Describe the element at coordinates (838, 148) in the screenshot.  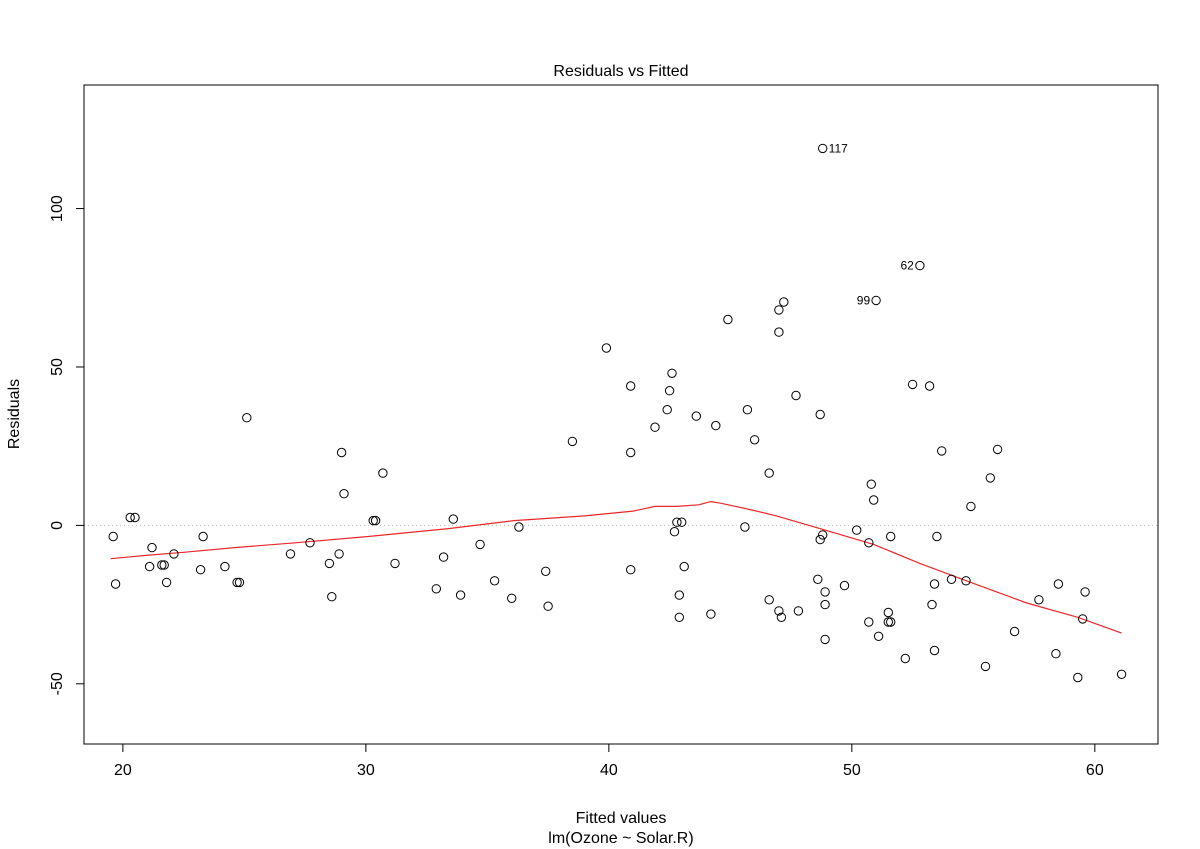
I see `outlier-label: 117` at that location.